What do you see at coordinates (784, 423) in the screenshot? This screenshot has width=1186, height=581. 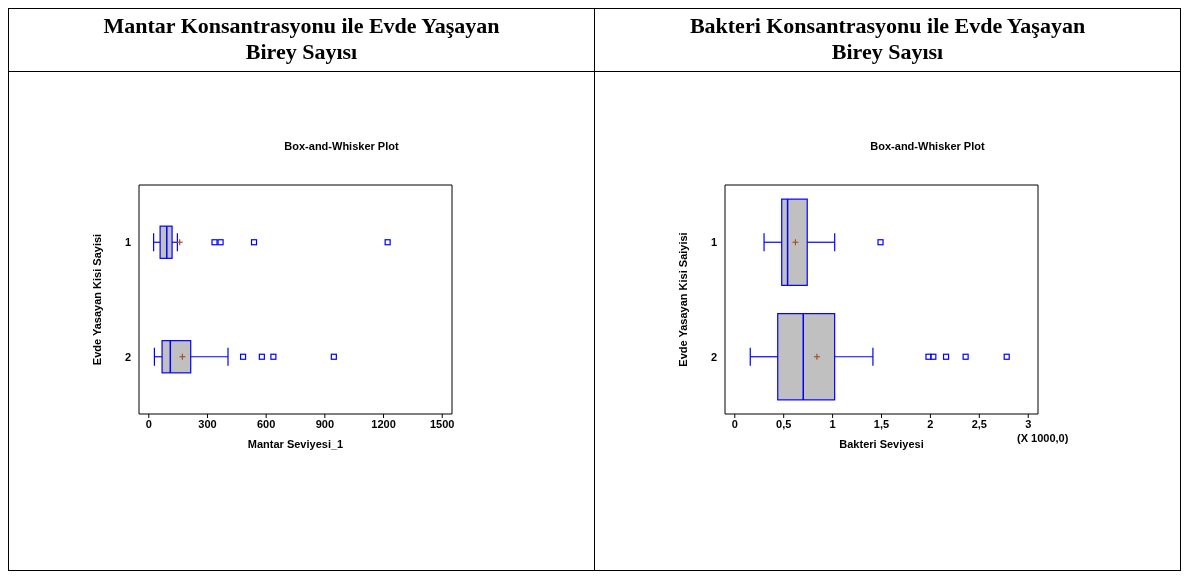 I see `x-tick-label: 0,5` at bounding box center [784, 423].